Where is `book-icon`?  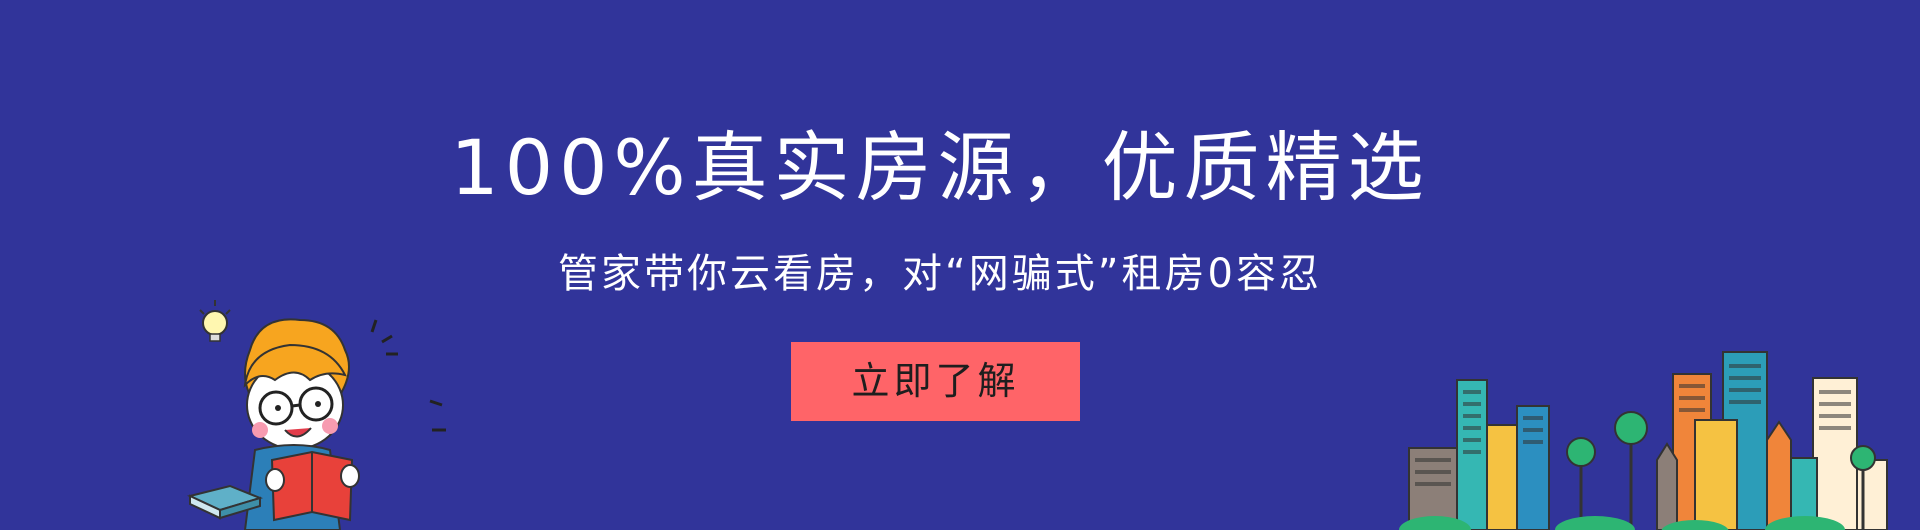 book-icon is located at coordinates (225, 502).